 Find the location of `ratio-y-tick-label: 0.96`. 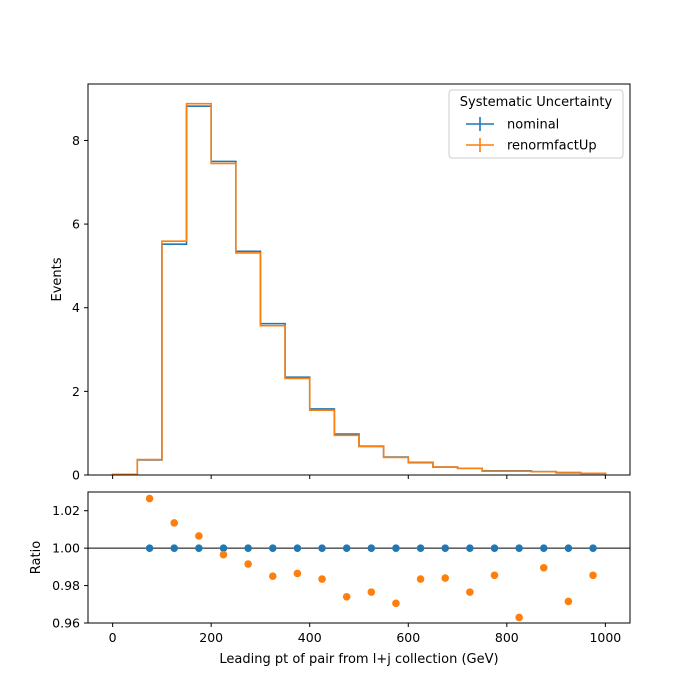

ratio-y-tick-label: 0.96 is located at coordinates (66, 623).